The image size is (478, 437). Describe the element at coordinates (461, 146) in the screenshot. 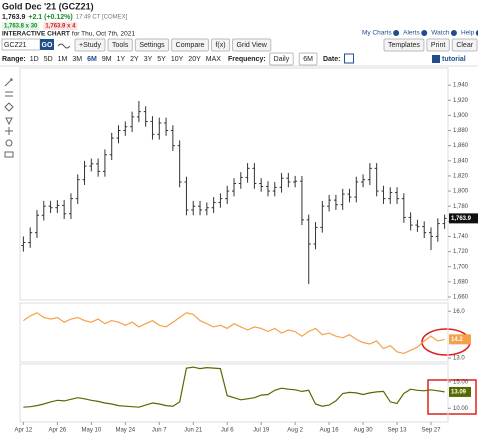

I see `y-tick-label: 1,860` at that location.